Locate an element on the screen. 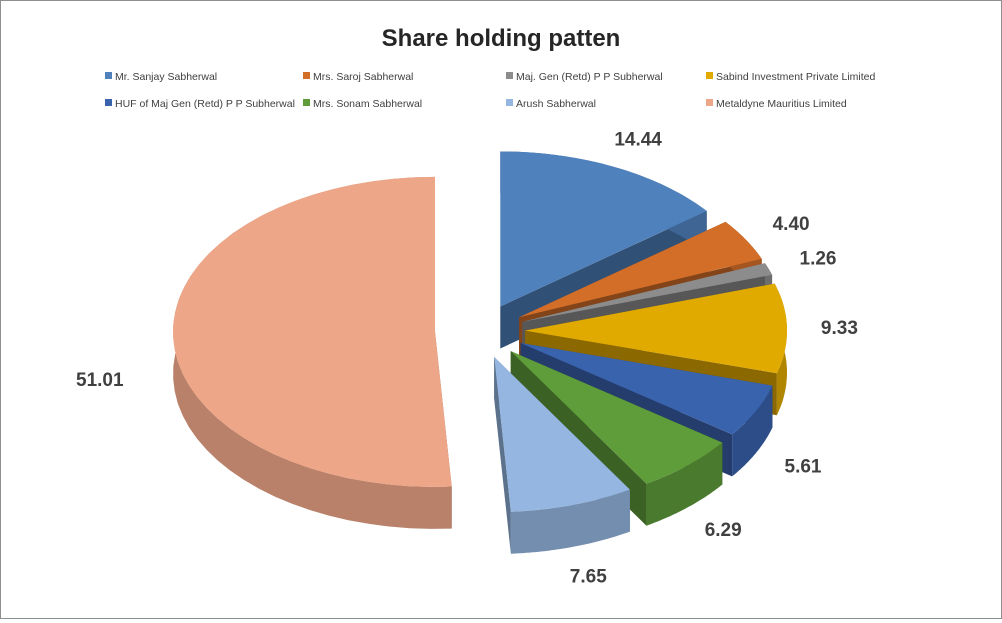 The width and height of the screenshot is (1002, 623). legend-label: Mr. Sanjay Sabherwal is located at coordinates (166, 77).